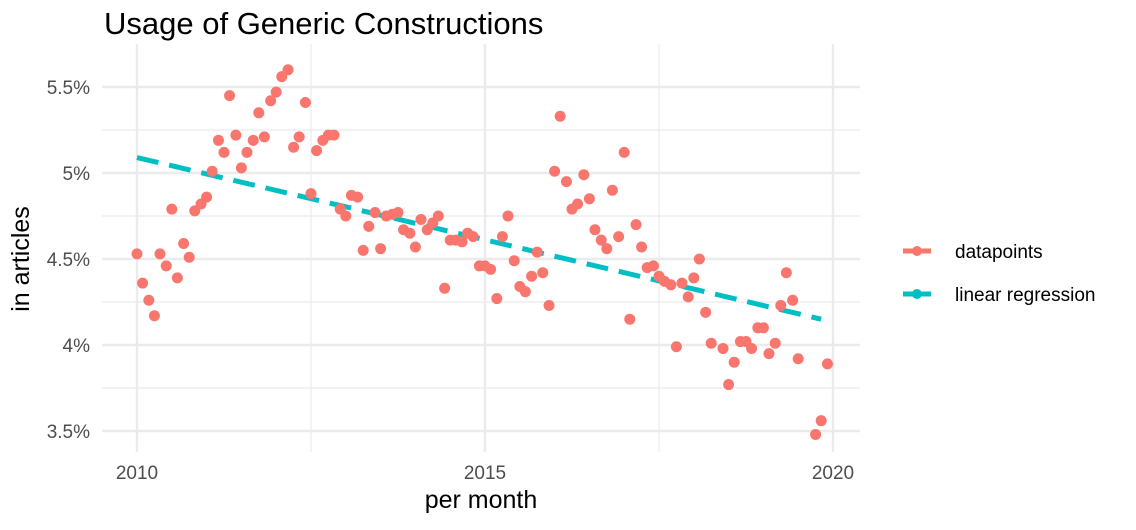 Image resolution: width=1136 pixels, height=530 pixels. I want to click on legend-item-datapoints: datapoints, so click(973, 252).